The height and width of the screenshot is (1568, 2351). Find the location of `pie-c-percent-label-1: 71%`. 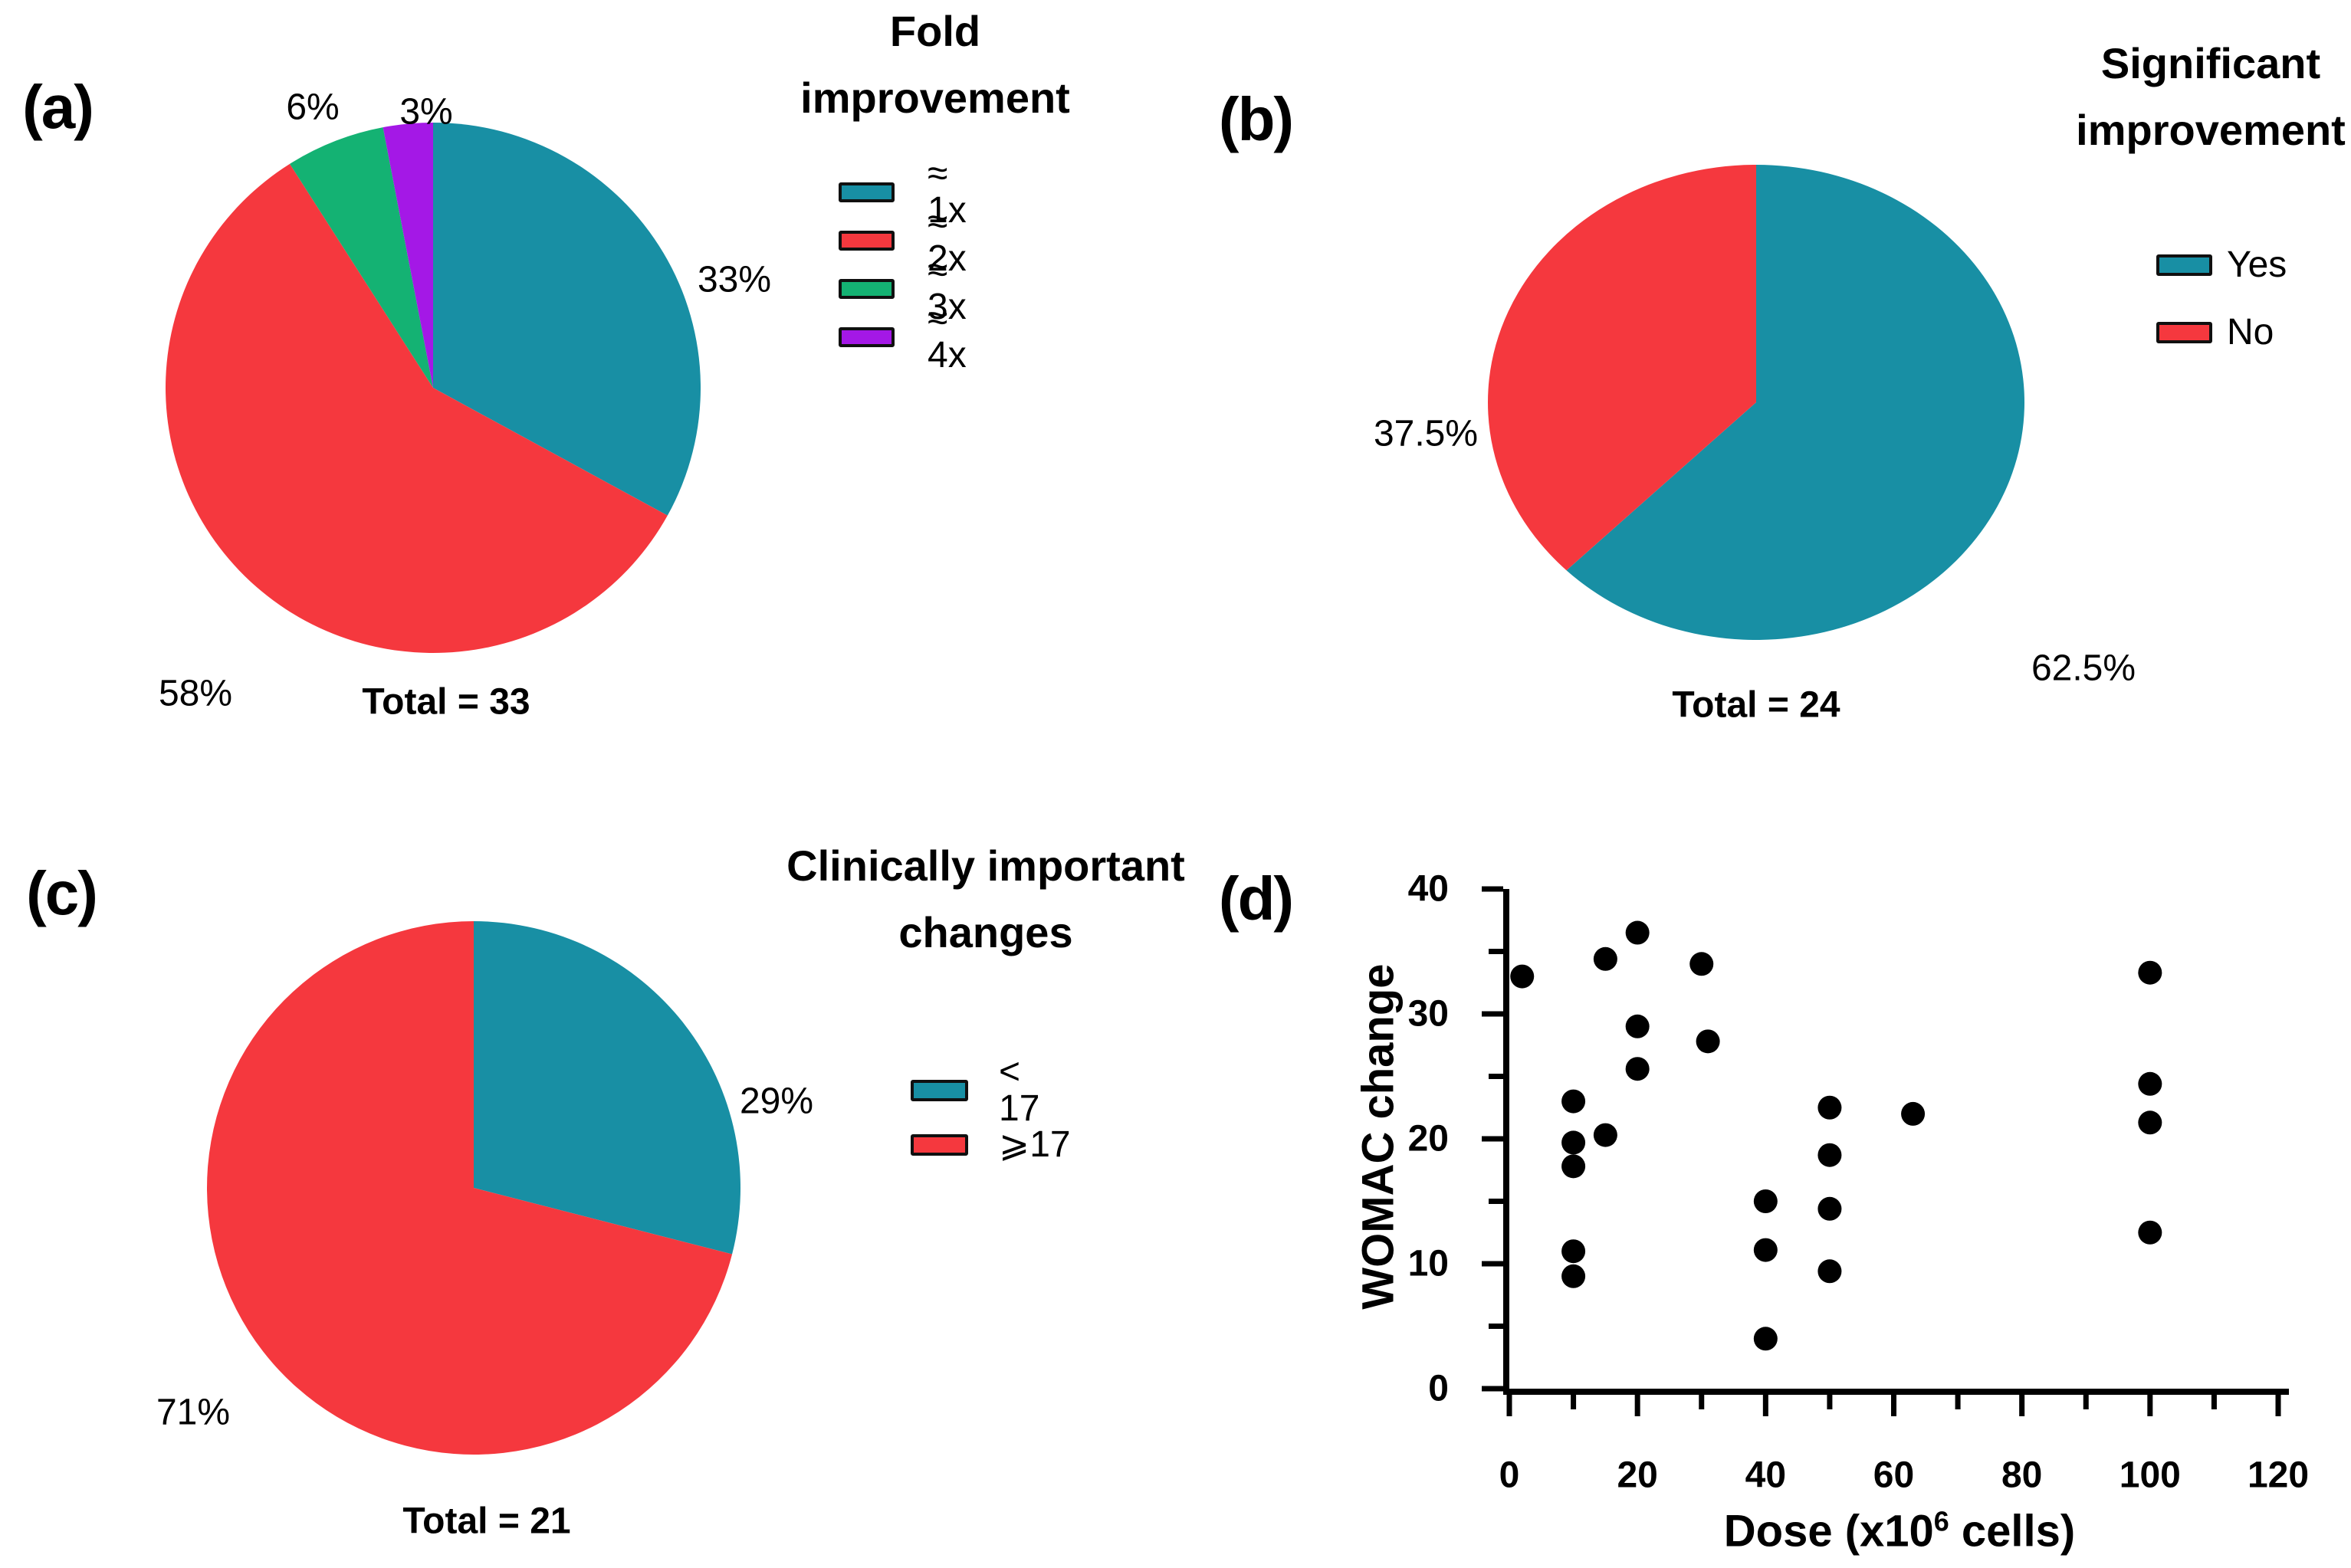

pie-c-percent-label-1: 71% is located at coordinates (194, 1412).